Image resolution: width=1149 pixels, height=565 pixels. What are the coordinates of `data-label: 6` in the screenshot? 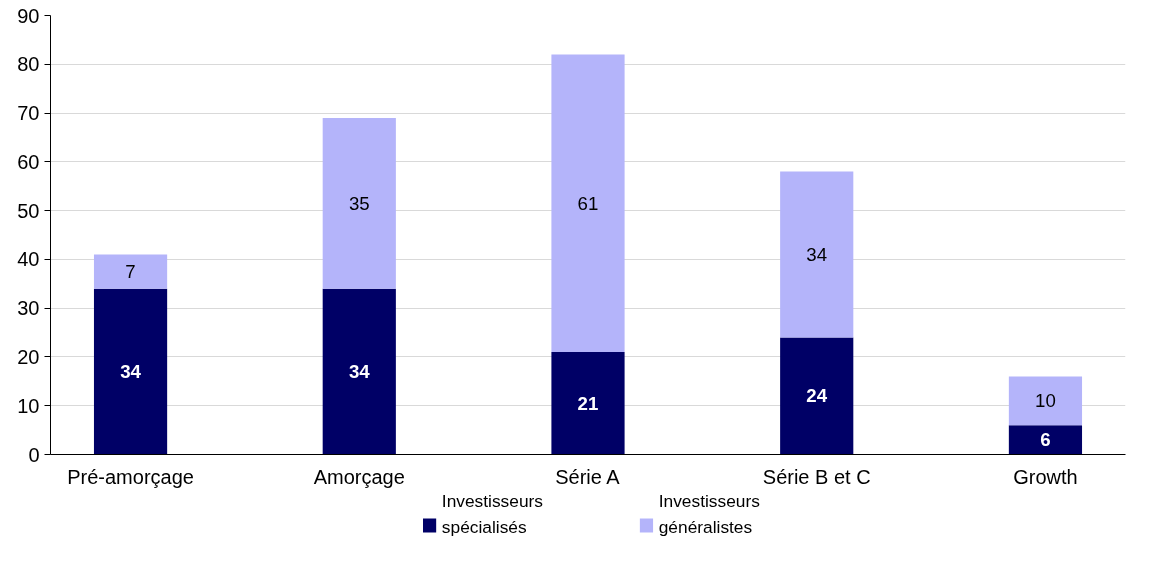 It's located at (1045, 440).